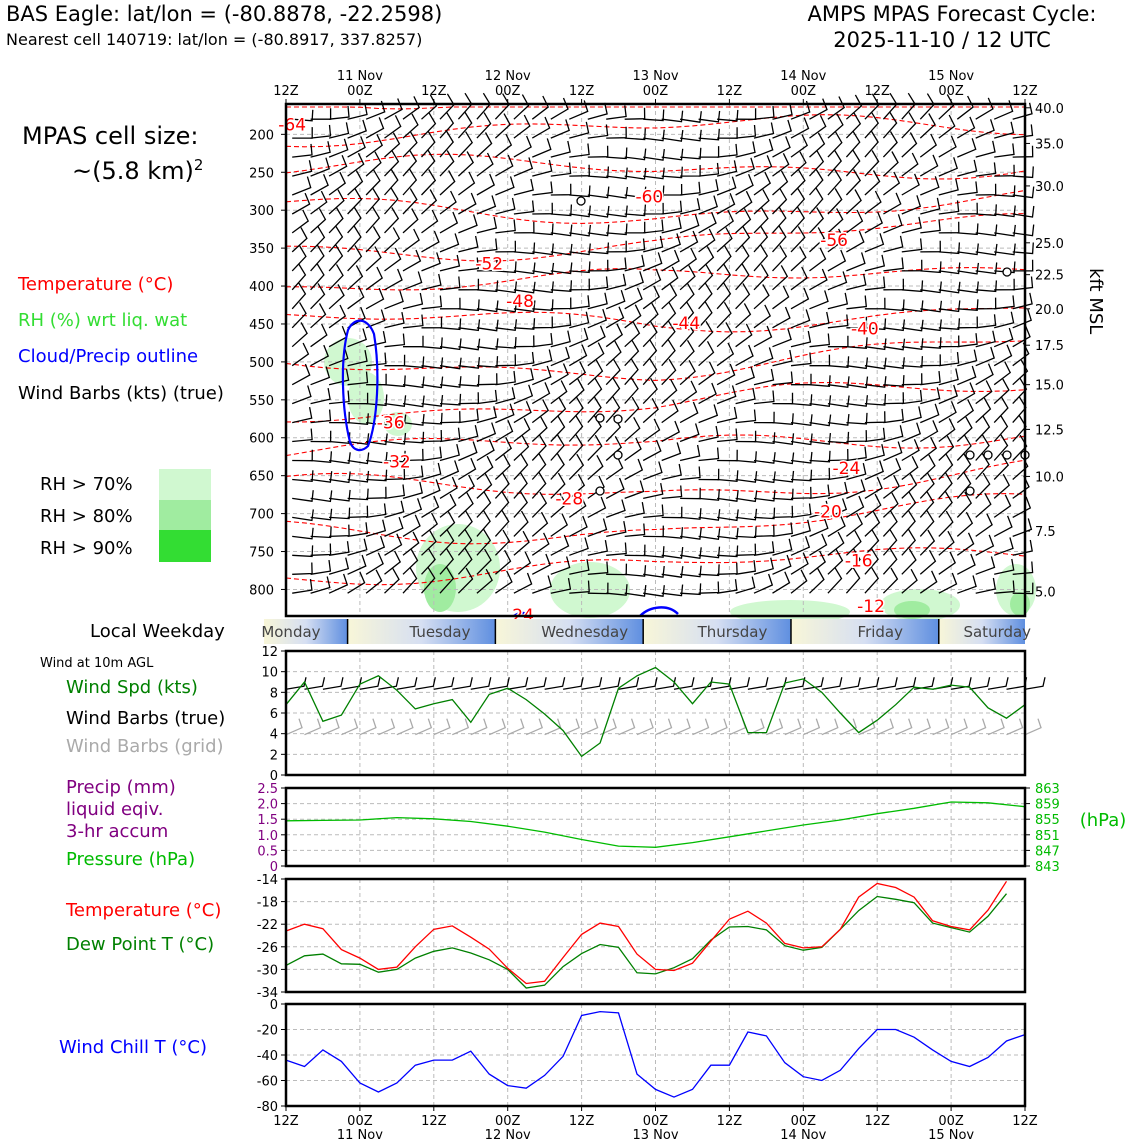 This screenshot has width=1140, height=1140. What do you see at coordinates (1047, 789) in the screenshot?
I see `pressure-right-label: 863` at bounding box center [1047, 789].